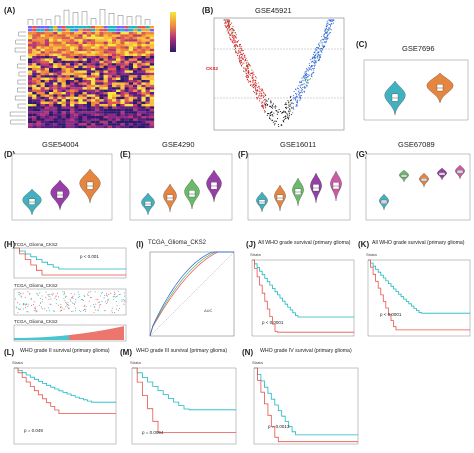  Describe the element at coordinates (303, 296) in the screenshot. I see `km-j-curves` at that location.